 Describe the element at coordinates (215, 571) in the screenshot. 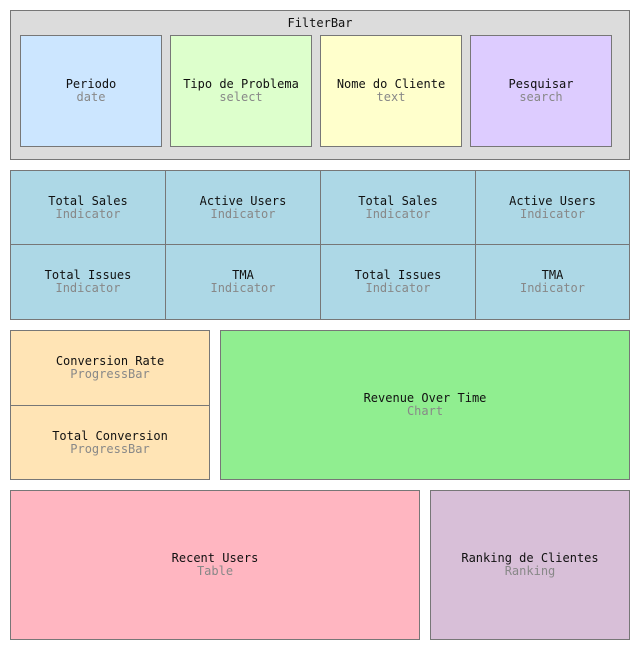

I see `table-type: Table` at that location.